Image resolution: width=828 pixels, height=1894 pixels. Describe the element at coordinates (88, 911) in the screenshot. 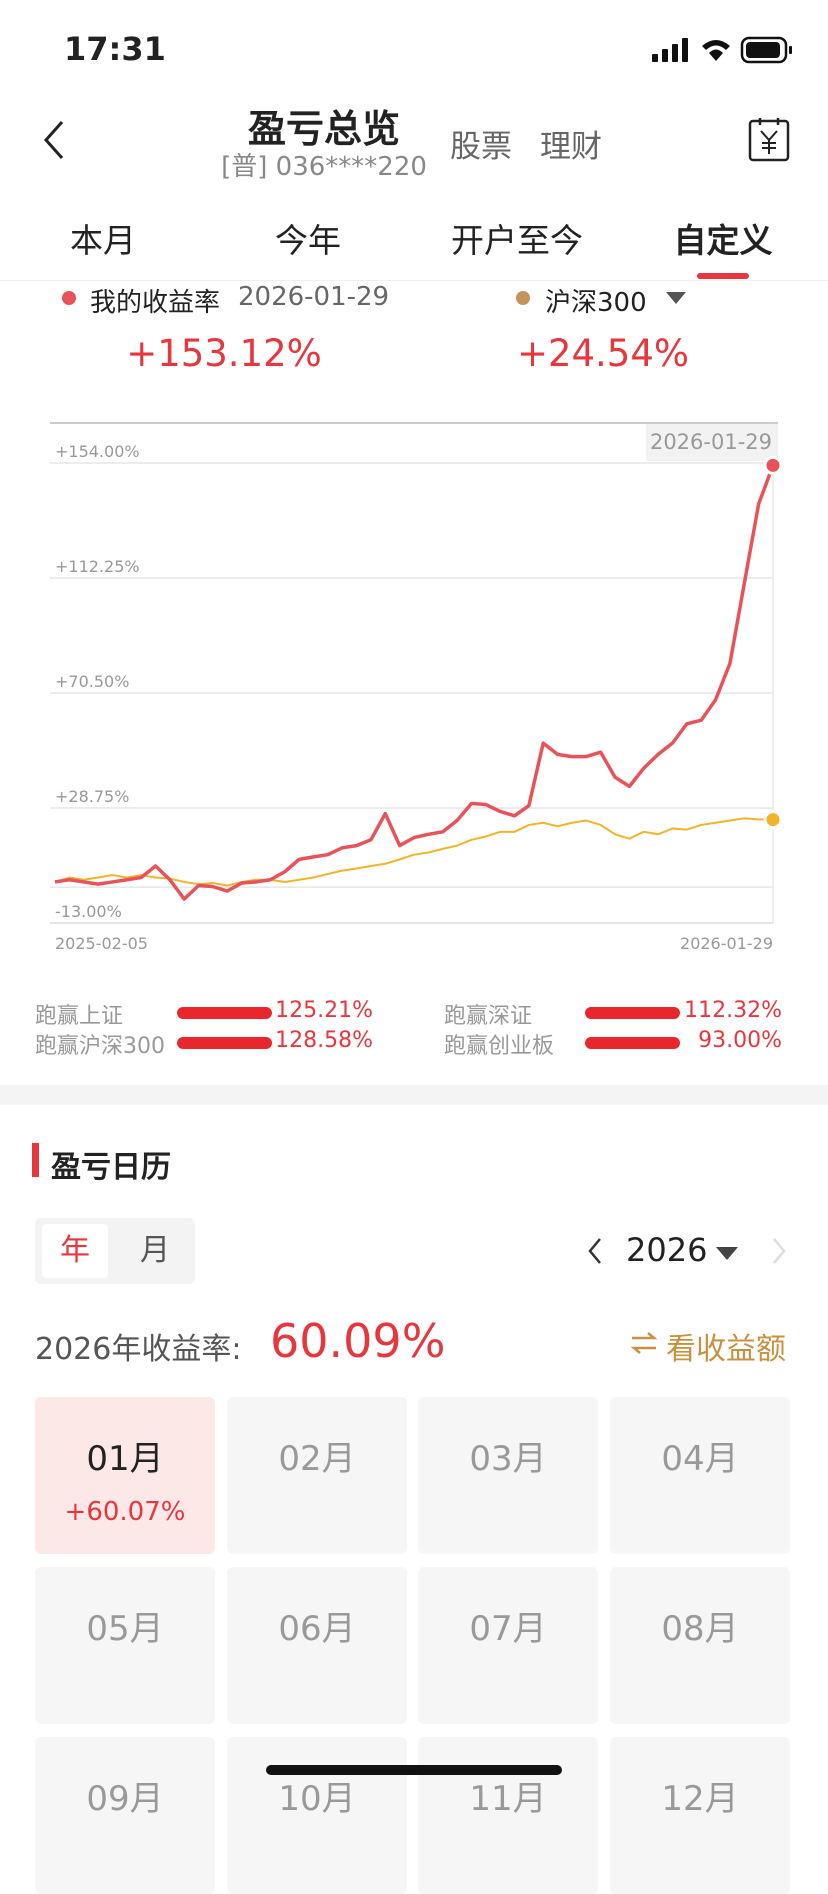

I see `y-tick-label: -13.00%` at that location.